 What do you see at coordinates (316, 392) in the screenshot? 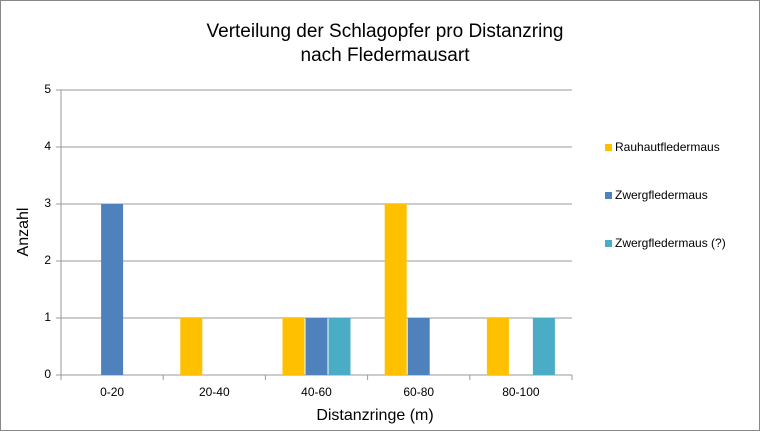
I see `x-tick-label: 40-60` at bounding box center [316, 392].